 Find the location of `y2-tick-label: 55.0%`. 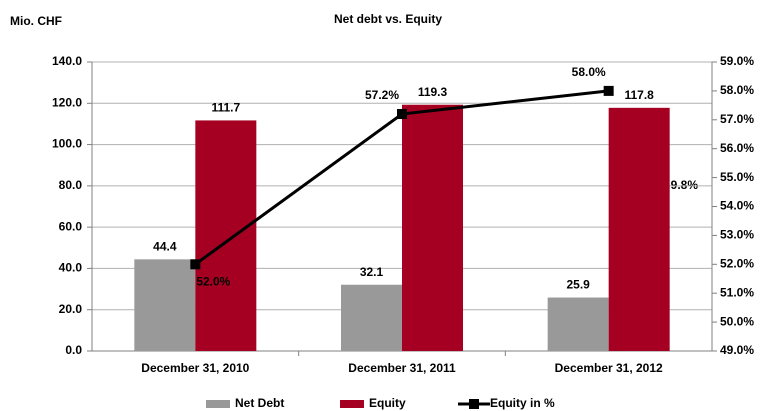

y2-tick-label: 55.0% is located at coordinates (737, 177).